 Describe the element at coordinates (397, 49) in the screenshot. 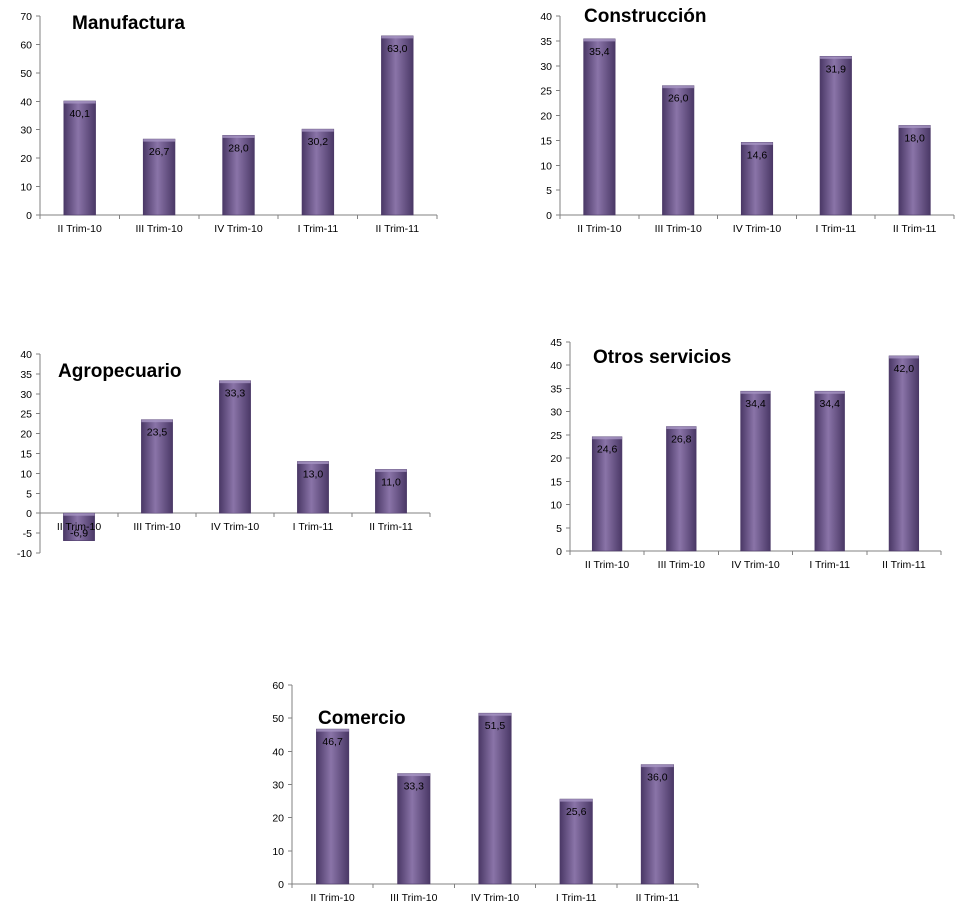

I see `data-label: 63,0` at that location.